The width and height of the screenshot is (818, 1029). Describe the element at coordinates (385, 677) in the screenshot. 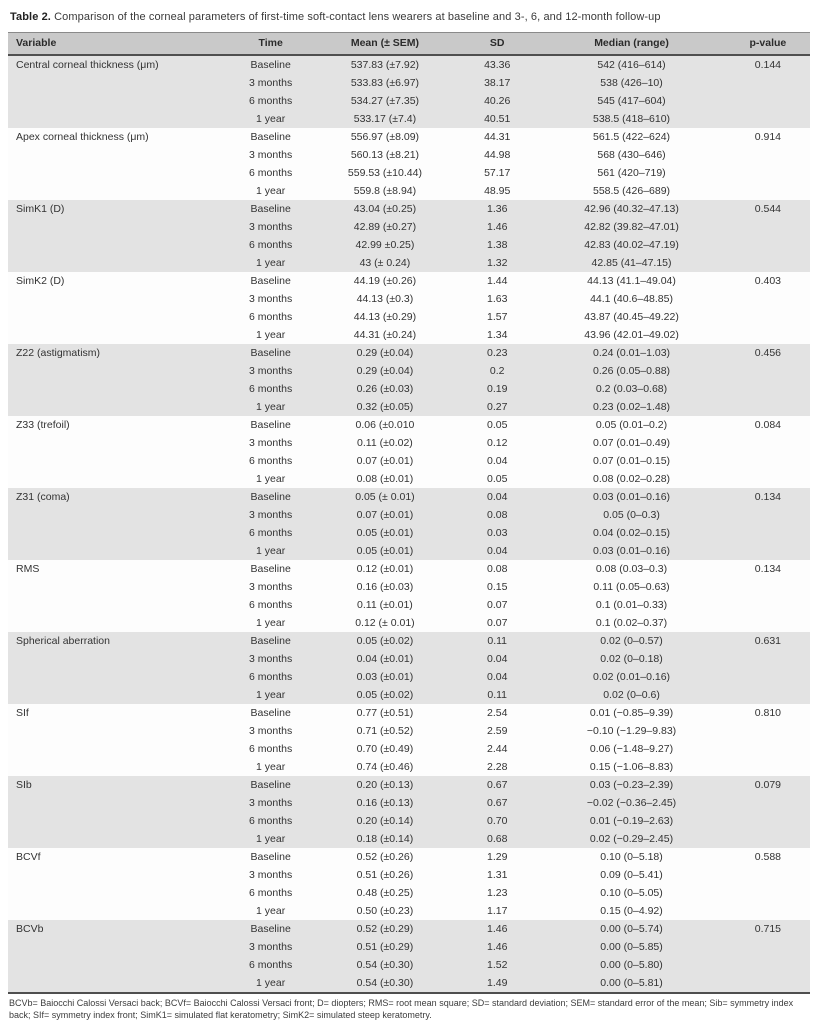

I see `mean-cell: 0.03 (±0.01)` at that location.